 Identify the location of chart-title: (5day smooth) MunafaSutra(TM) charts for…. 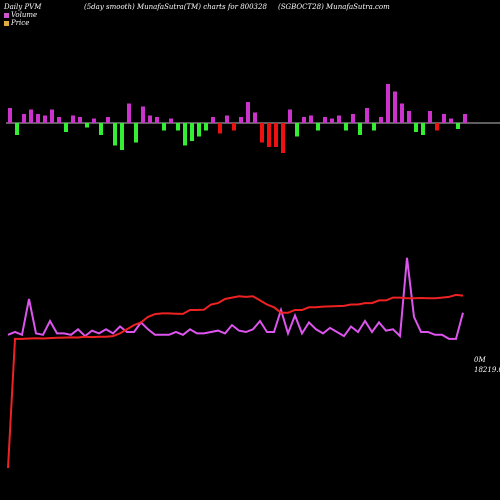
(175, 7).